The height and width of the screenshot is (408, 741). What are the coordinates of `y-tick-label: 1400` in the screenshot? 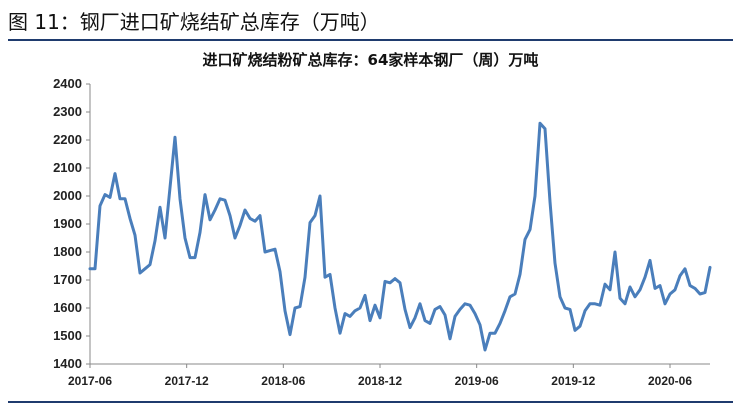 It's located at (67, 363).